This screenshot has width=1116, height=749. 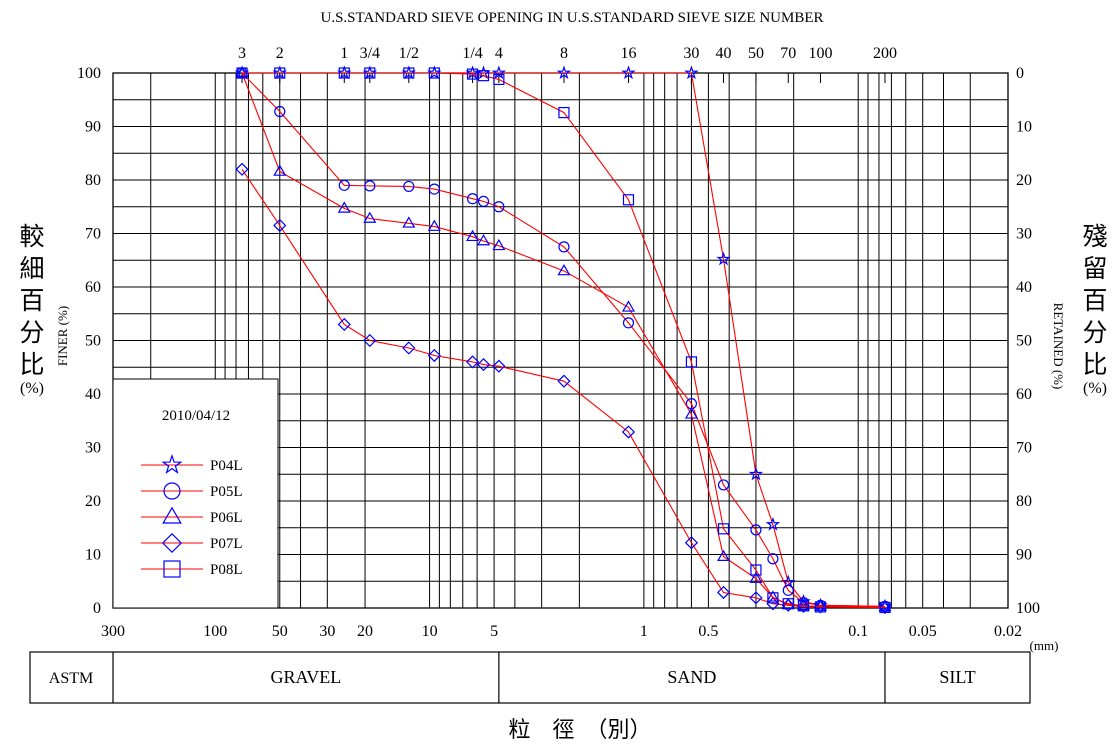 I want to click on y-tick-label: 60, so click(x=93, y=287).